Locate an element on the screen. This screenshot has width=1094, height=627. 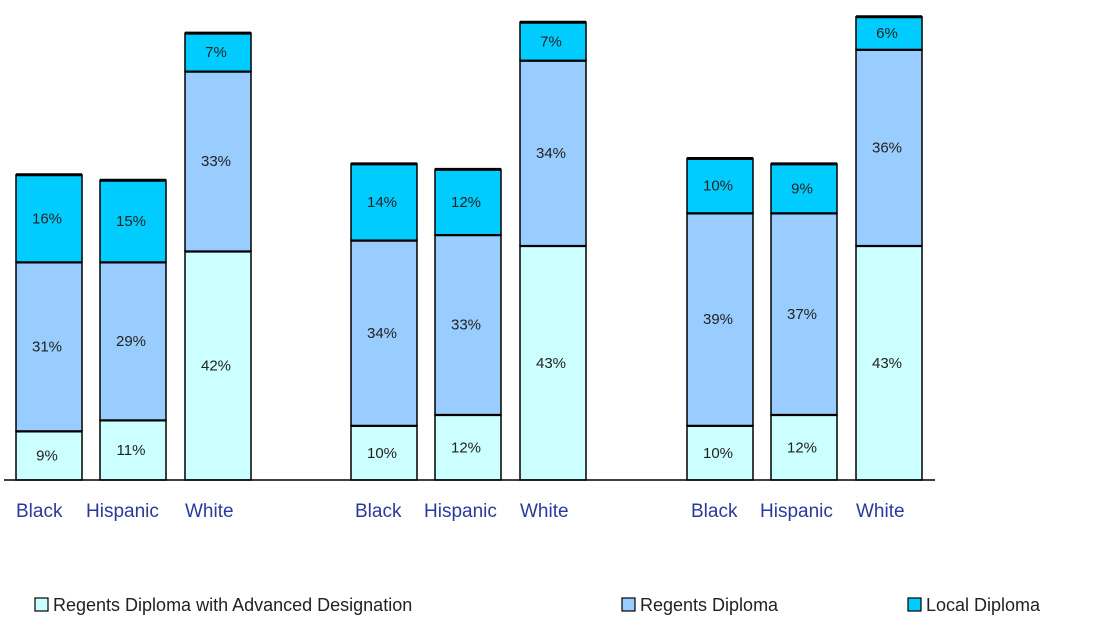
bar-local-segment-g1-white is located at coordinates (218, 52).